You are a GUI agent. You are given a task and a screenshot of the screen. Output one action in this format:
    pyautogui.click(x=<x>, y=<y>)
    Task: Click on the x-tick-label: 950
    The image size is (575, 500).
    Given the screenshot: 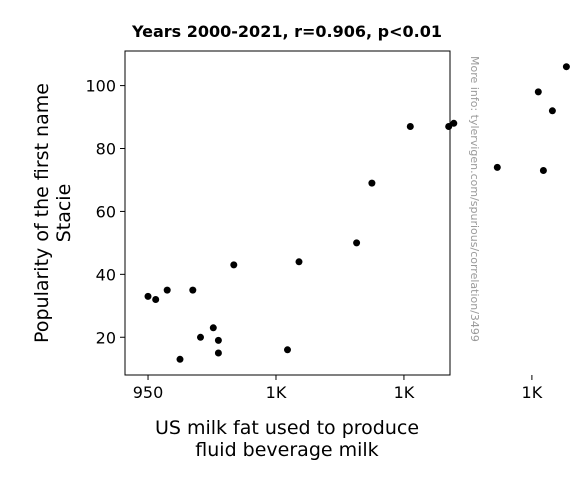 What is the action you would take?
    pyautogui.click(x=148, y=392)
    